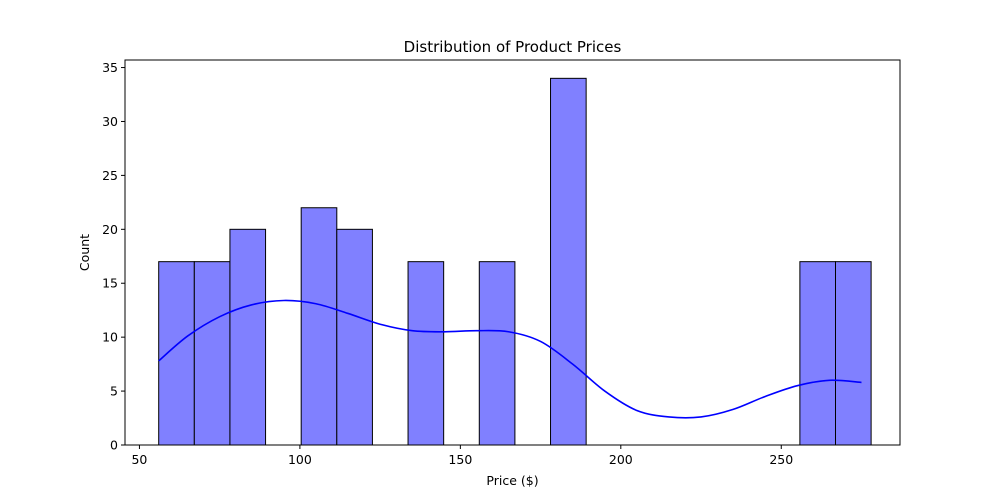  I want to click on x-axis-title: Price ($), so click(512, 480).